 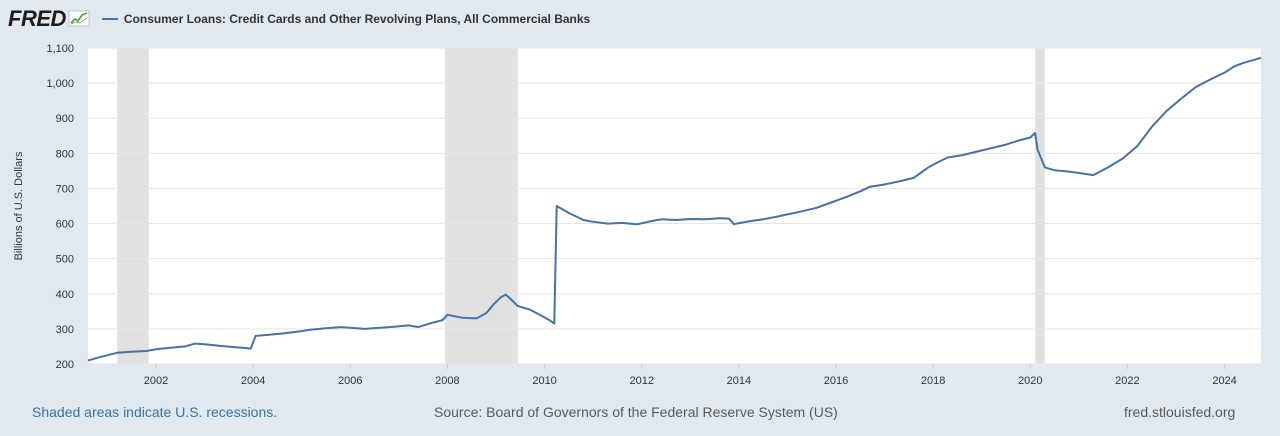 I want to click on x-tick-label: 2006, so click(x=350, y=381).